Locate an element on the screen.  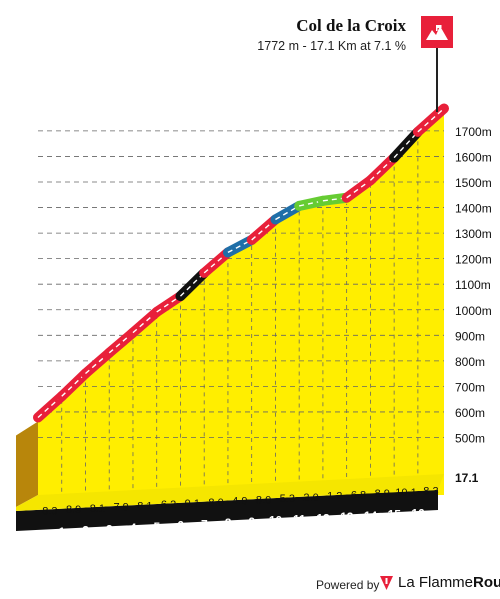
y-tick-label: 1700m is located at coordinates (473, 132).